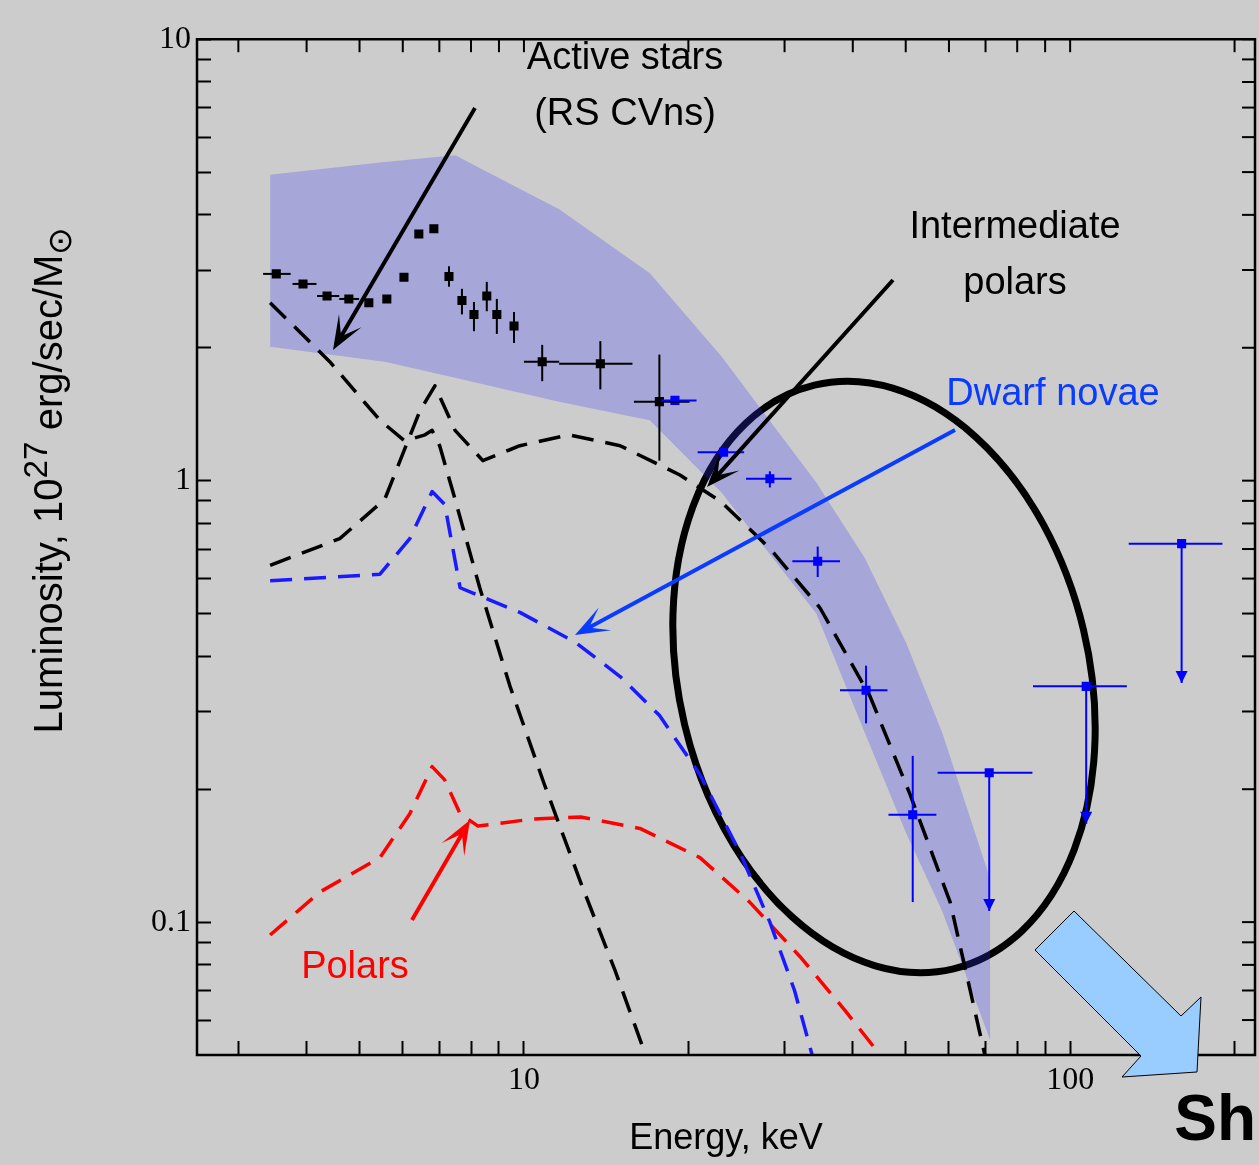  I want to click on y-tick-label: 0.1, so click(171, 919).